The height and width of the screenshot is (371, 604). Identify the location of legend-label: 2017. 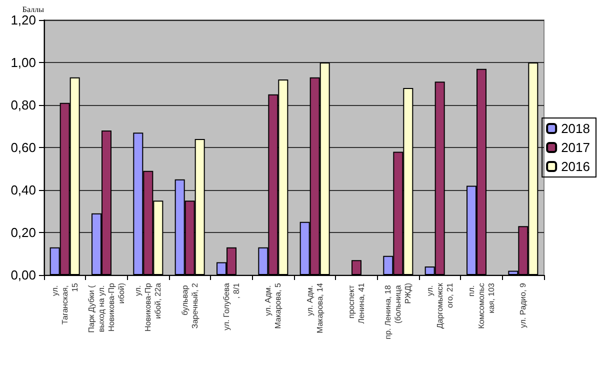
(575, 147).